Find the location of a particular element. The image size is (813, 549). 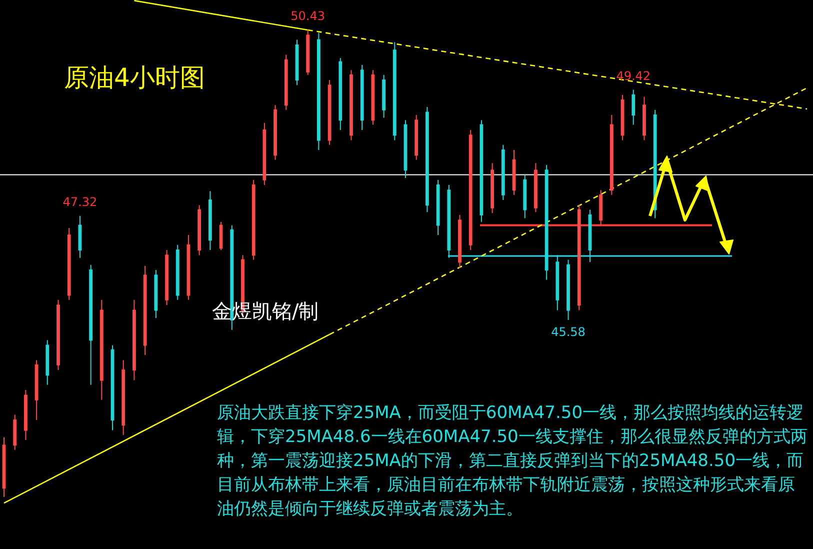

annotation: 47.32 is located at coordinates (80, 201).